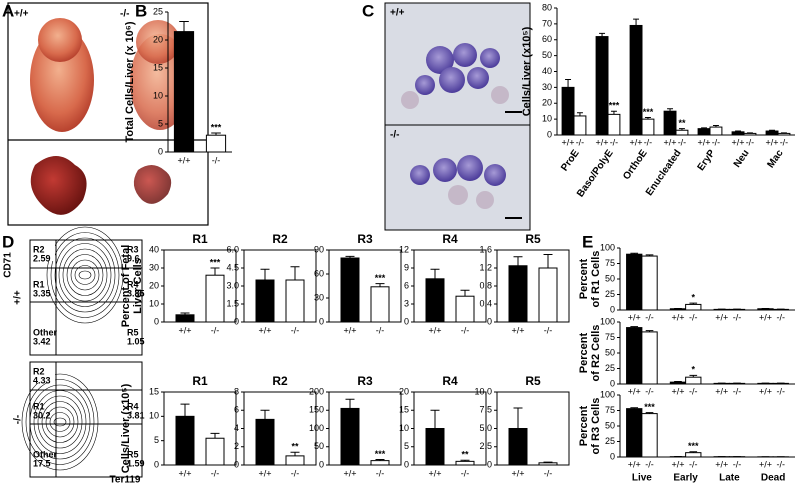  What do you see at coordinates (133, 249) in the screenshot?
I see `gate-name: R3` at bounding box center [133, 249].